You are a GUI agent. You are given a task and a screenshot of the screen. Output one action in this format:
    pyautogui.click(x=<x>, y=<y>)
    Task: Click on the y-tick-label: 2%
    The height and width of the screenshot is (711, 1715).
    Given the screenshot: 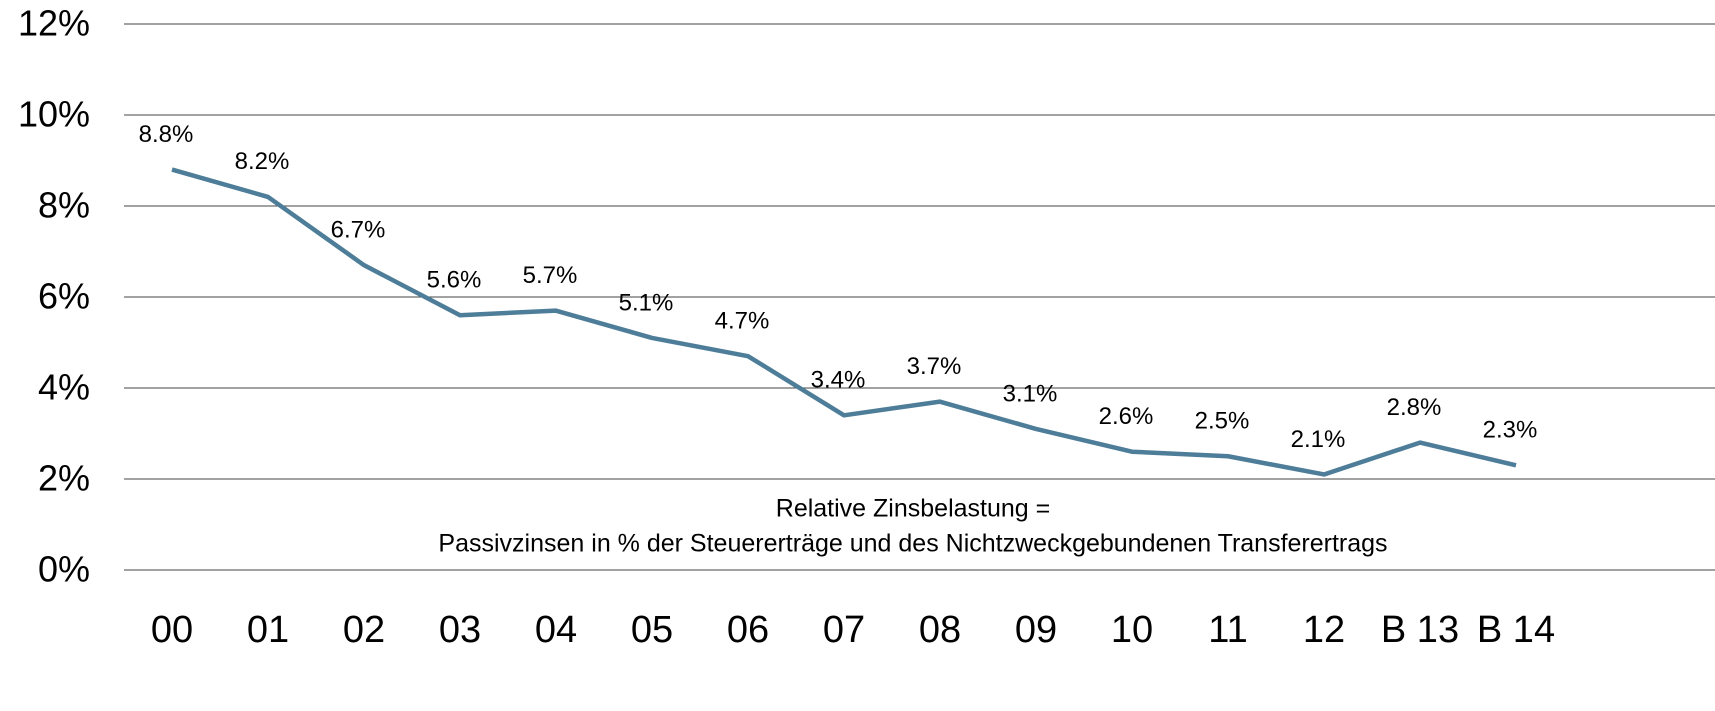 What is the action you would take?
    pyautogui.click(x=64, y=478)
    